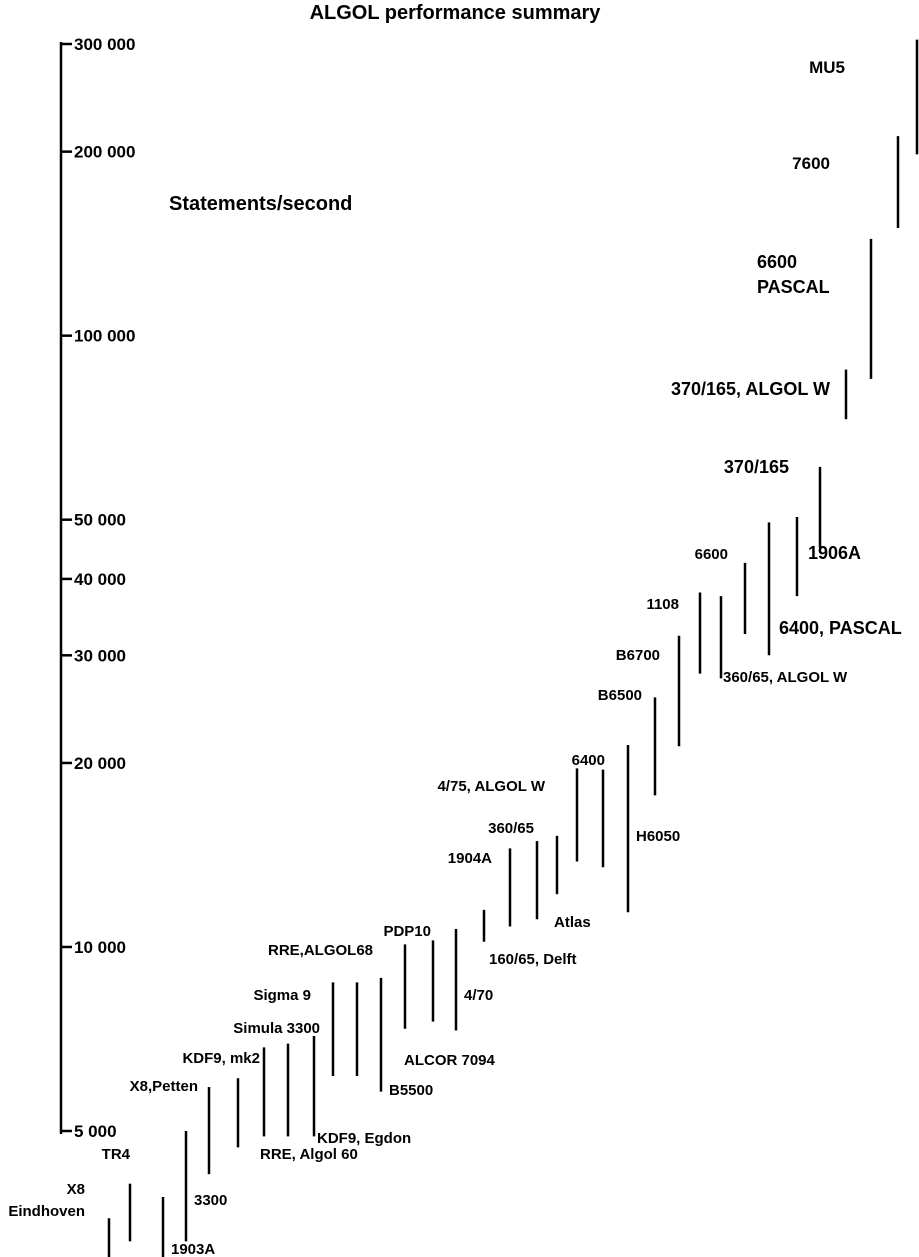 The height and width of the screenshot is (1257, 919). What do you see at coordinates (320, 950) in the screenshot?
I see `range-label: RRE,ALGOL68` at bounding box center [320, 950].